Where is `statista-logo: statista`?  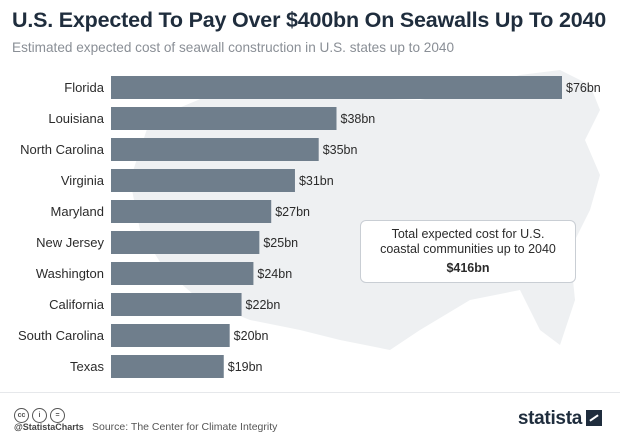 statista-logo: statista is located at coordinates (560, 419).